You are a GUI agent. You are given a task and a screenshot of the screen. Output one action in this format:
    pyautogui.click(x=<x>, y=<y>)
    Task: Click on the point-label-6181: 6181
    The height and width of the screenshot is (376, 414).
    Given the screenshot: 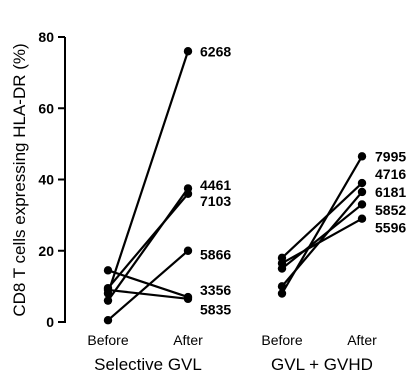 What is the action you would take?
    pyautogui.click(x=390, y=192)
    